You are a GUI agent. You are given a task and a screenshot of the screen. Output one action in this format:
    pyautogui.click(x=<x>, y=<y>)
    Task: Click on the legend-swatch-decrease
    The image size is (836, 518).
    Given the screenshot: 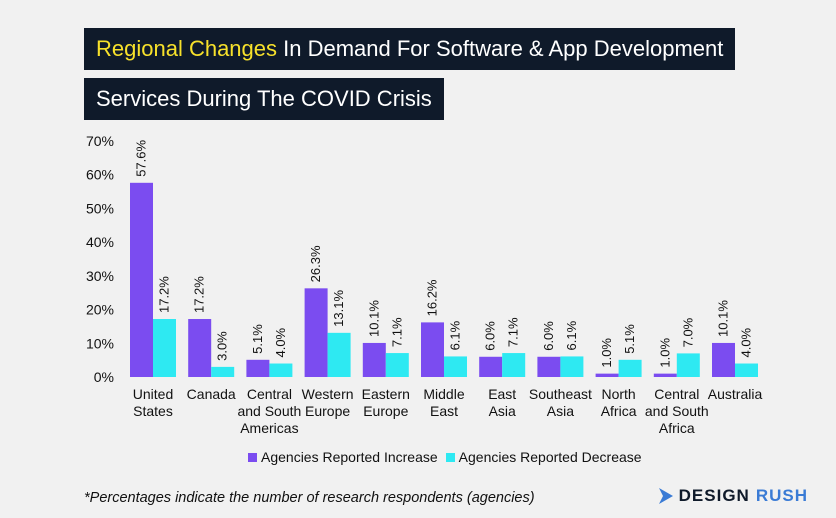 What is the action you would take?
    pyautogui.click(x=450, y=457)
    